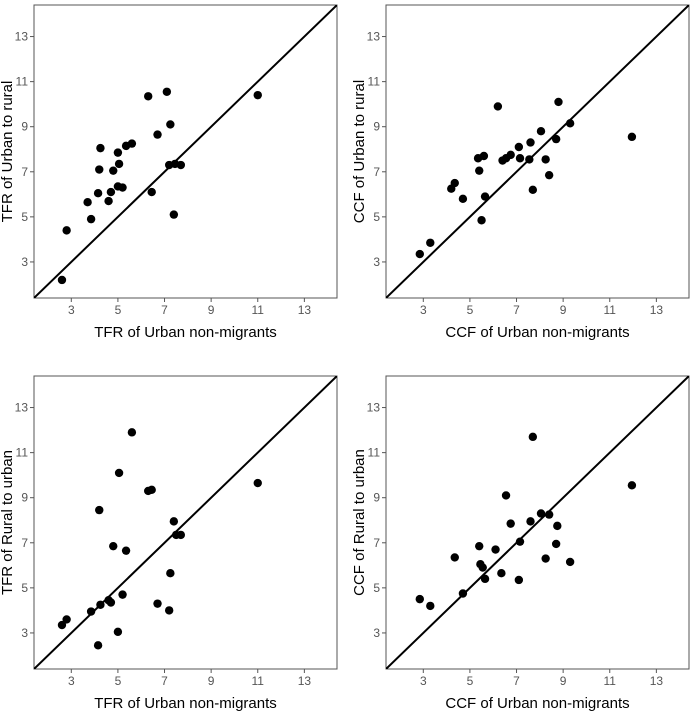 Image resolution: width=691 pixels, height=713 pixels. Describe the element at coordinates (185, 703) in the screenshot. I see `x-axis-label: TFR of Urban non-migrants` at that location.